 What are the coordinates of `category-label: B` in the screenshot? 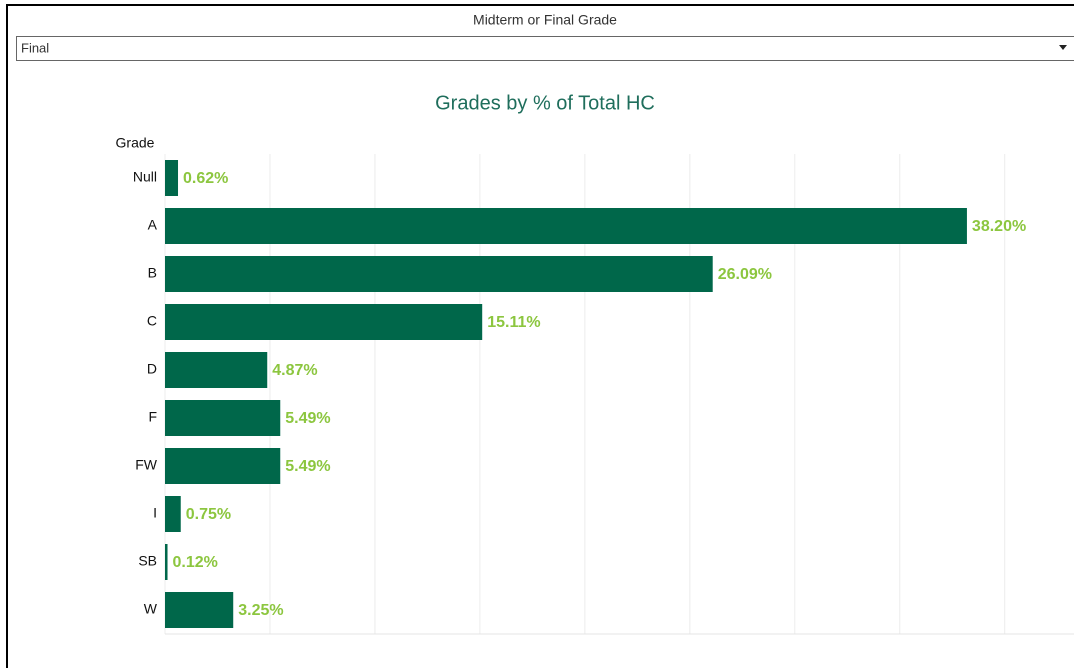 It's located at (152, 273).